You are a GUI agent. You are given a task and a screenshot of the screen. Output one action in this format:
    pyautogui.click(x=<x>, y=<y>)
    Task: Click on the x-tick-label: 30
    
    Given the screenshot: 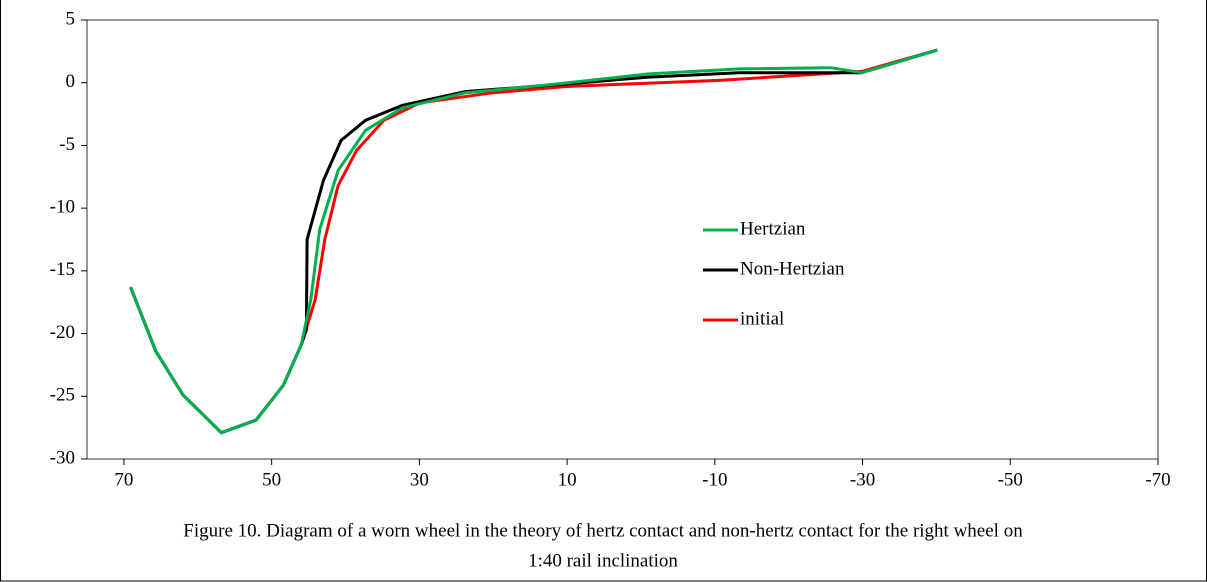 What is the action you would take?
    pyautogui.click(x=419, y=479)
    